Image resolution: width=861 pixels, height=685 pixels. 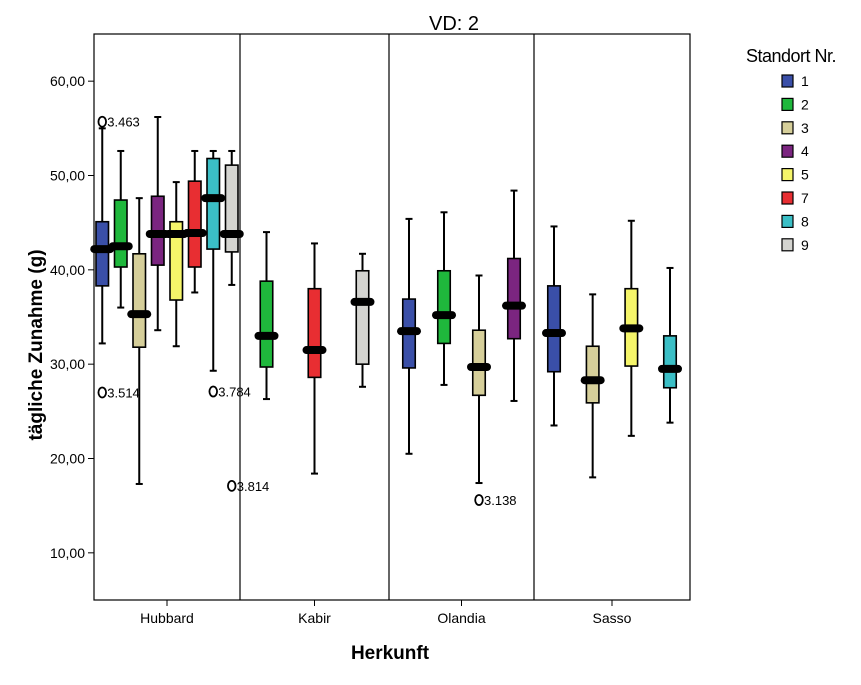 I want to click on x-tick-label: Hubbard, so click(x=167, y=618).